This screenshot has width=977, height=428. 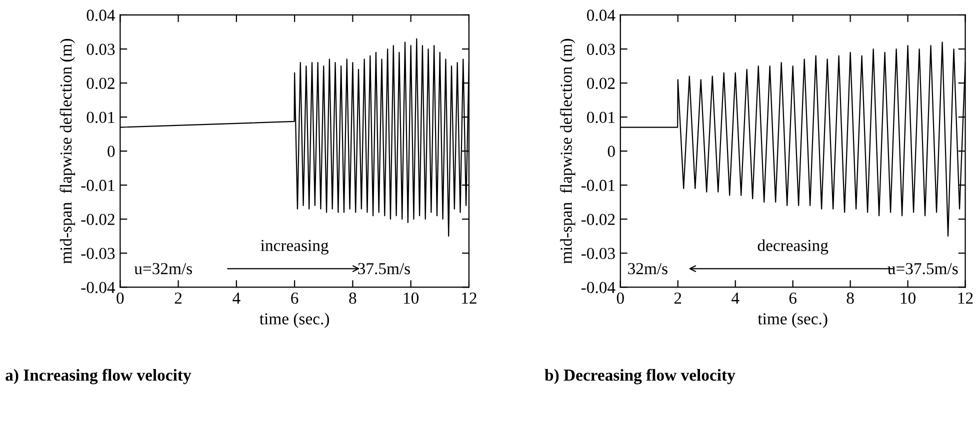 What do you see at coordinates (384, 268) in the screenshot?
I see `annotation: 37.5m/s` at bounding box center [384, 268].